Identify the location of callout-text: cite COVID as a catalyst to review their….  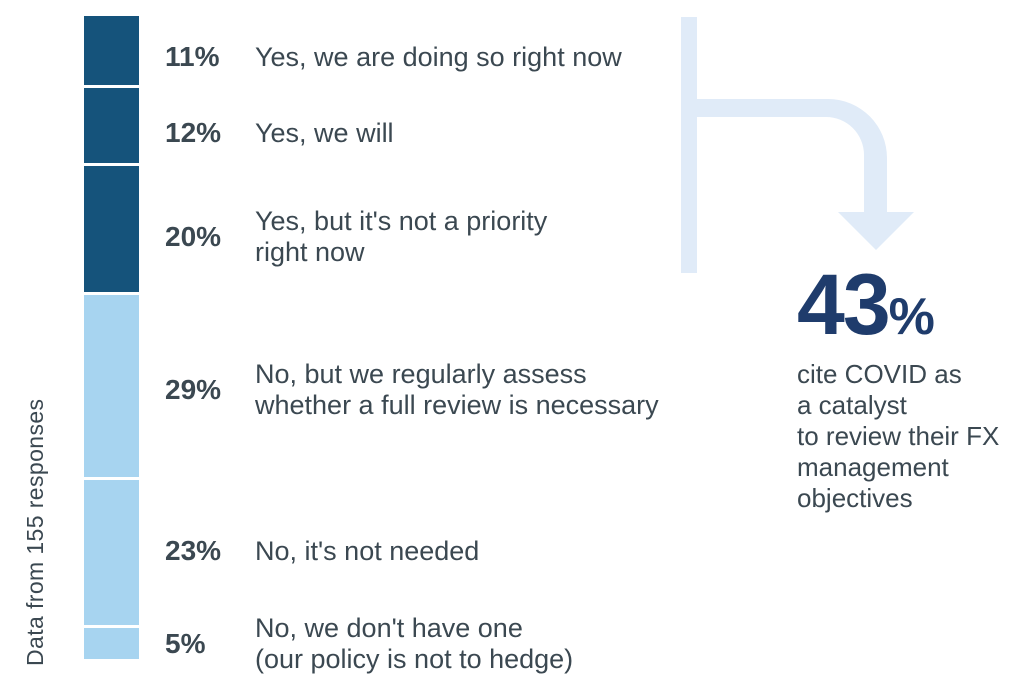
(898, 436).